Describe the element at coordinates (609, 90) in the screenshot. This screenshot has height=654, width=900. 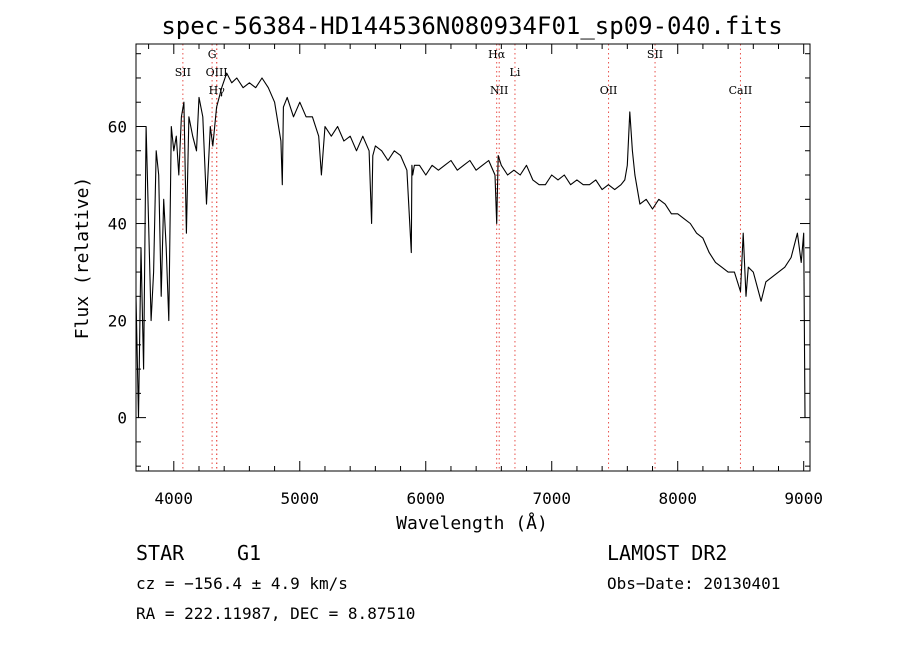
I see `marker-label-7: OII` at that location.